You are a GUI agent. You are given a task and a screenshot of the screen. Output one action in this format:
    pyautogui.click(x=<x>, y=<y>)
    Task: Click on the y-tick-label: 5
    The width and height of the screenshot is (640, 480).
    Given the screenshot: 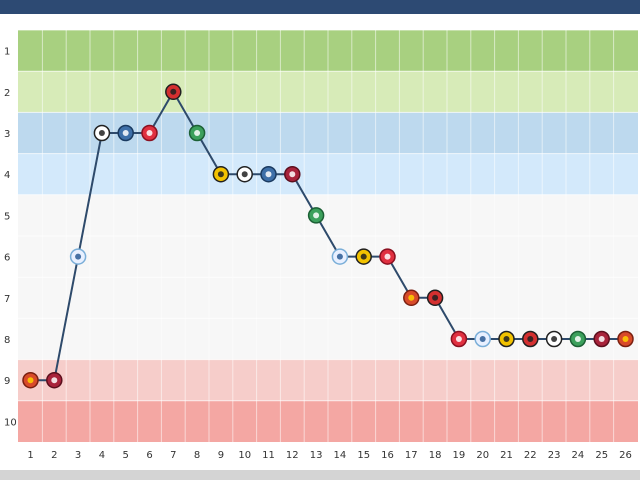 What is the action you would take?
    pyautogui.click(x=7, y=216)
    